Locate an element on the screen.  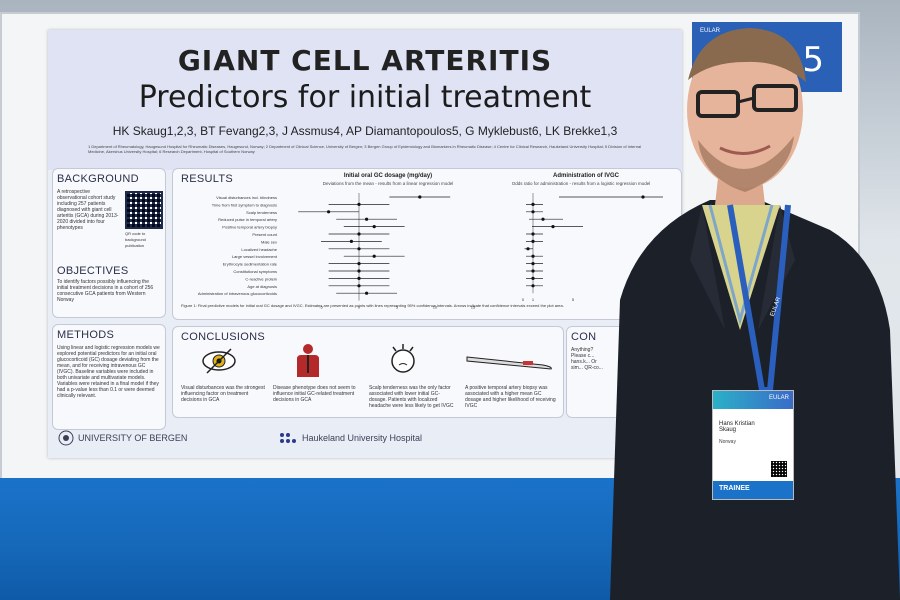
headache-icon is located at coordinates (403, 358).